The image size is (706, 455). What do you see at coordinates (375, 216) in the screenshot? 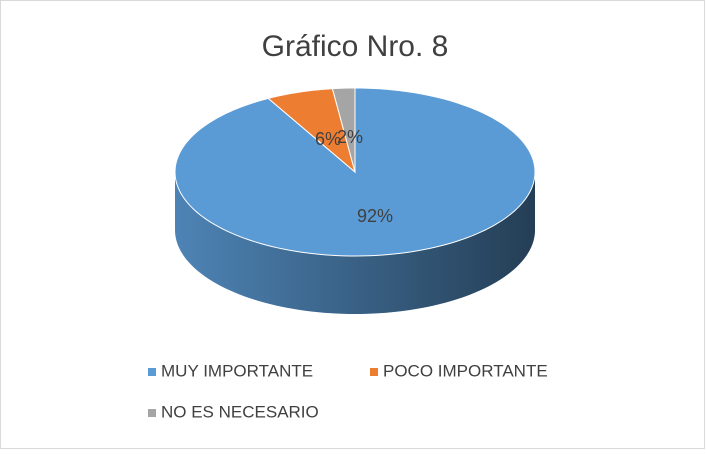
I see `data-label: 92%` at bounding box center [375, 216].